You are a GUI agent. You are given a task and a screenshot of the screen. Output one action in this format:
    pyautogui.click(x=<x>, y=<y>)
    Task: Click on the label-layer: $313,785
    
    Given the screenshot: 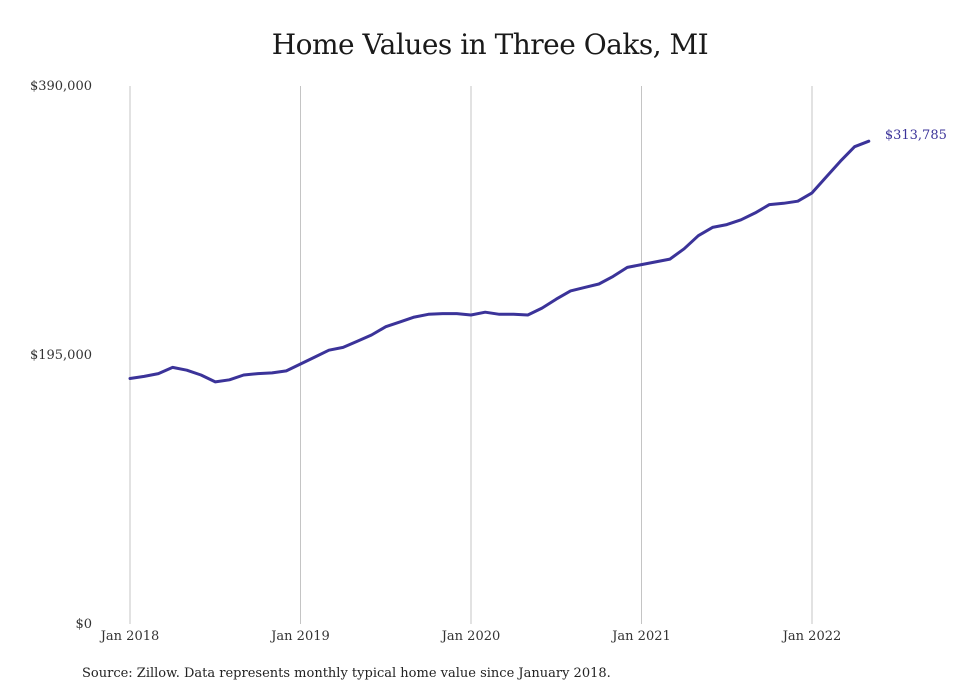 What is the action you would take?
    pyautogui.click(x=916, y=135)
    